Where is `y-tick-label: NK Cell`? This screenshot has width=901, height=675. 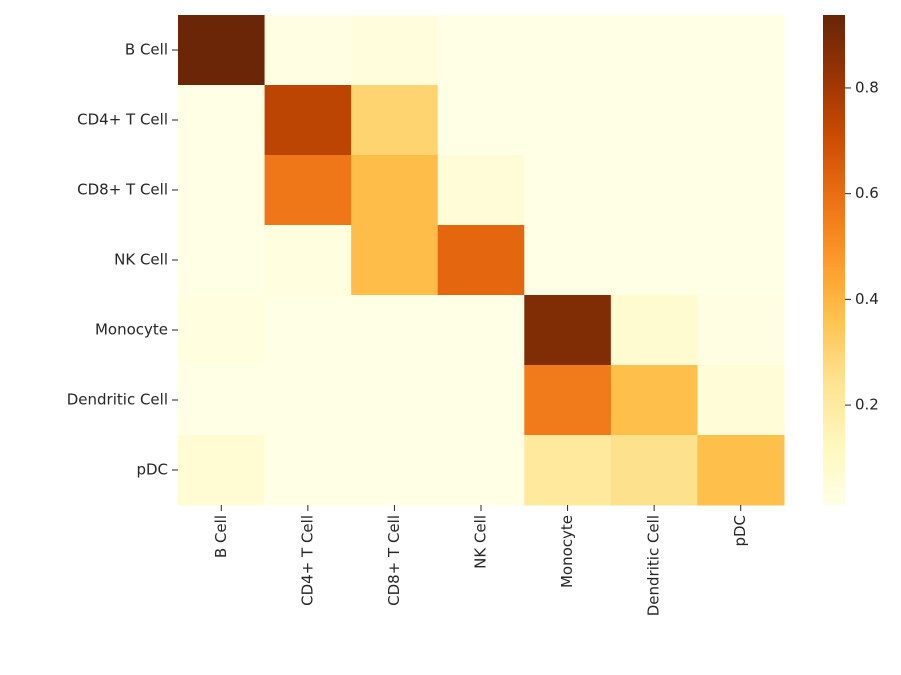 y-tick-label: NK Cell is located at coordinates (141, 260).